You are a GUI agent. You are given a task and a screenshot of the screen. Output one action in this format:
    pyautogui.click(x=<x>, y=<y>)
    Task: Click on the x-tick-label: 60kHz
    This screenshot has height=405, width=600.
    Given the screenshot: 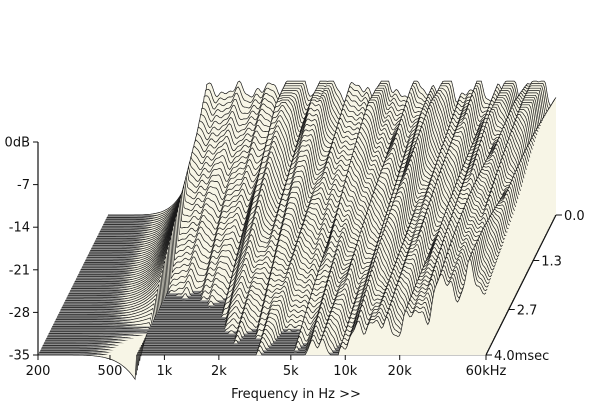 What is the action you would take?
    pyautogui.click(x=486, y=371)
    